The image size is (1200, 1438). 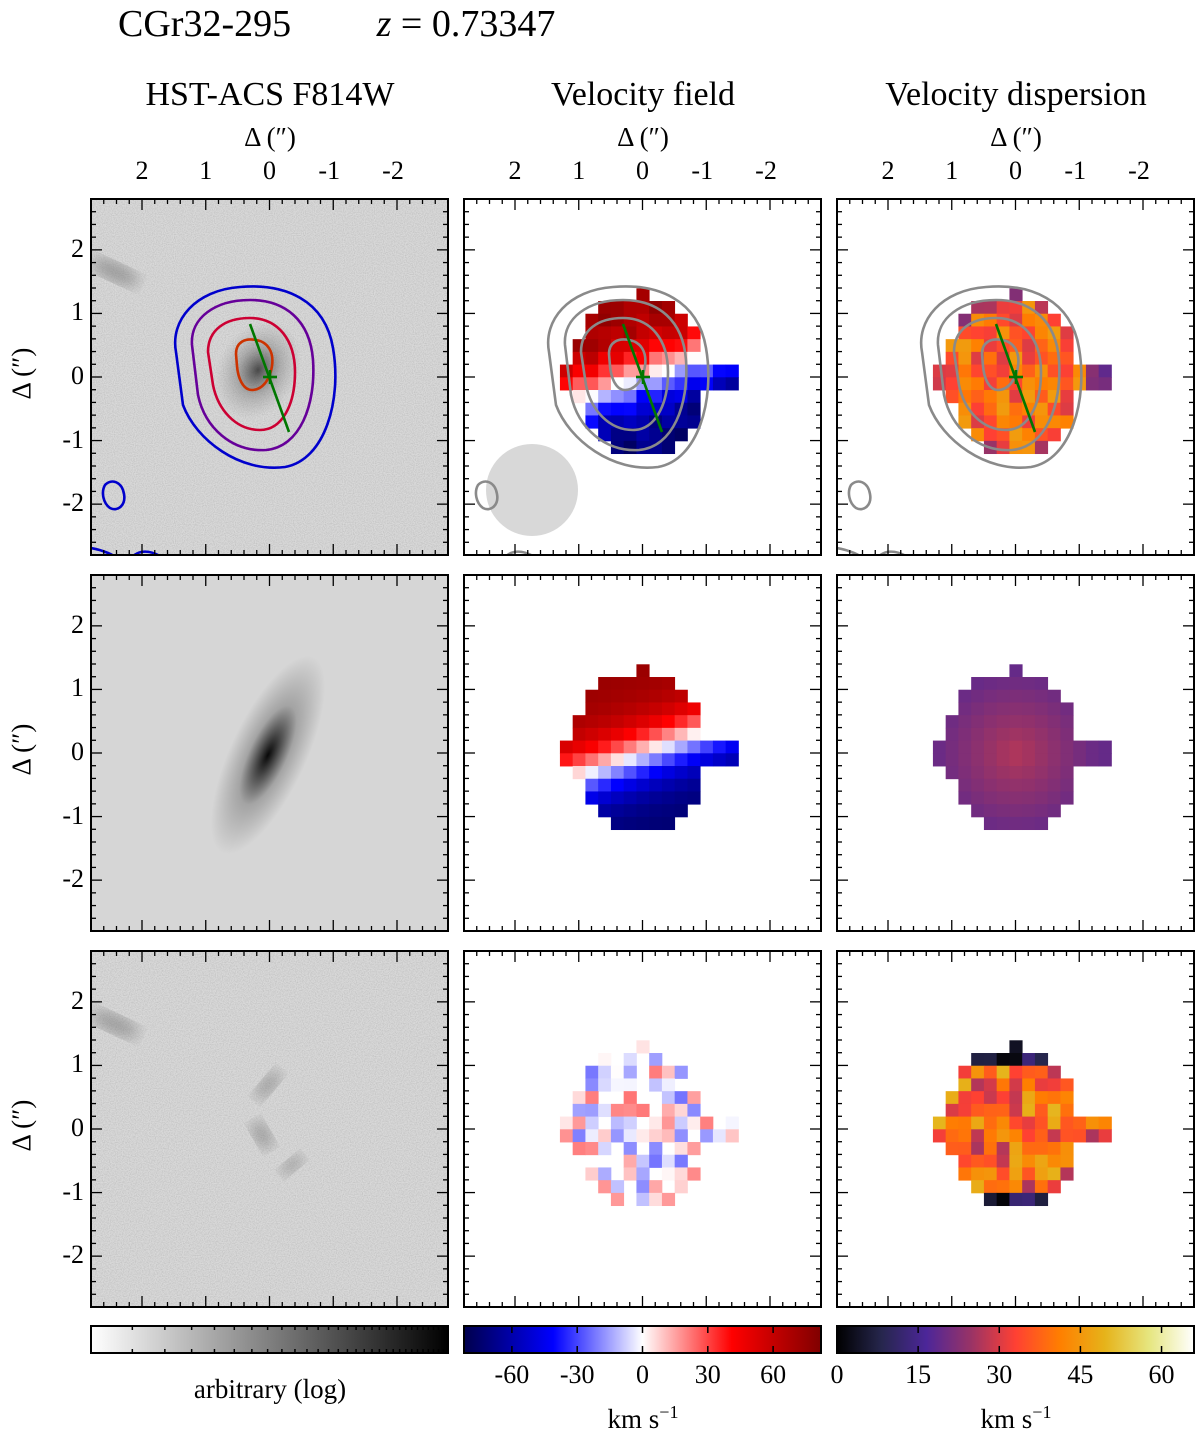 What do you see at coordinates (206, 170) in the screenshot?
I see `x-tick-label: 1` at bounding box center [206, 170].